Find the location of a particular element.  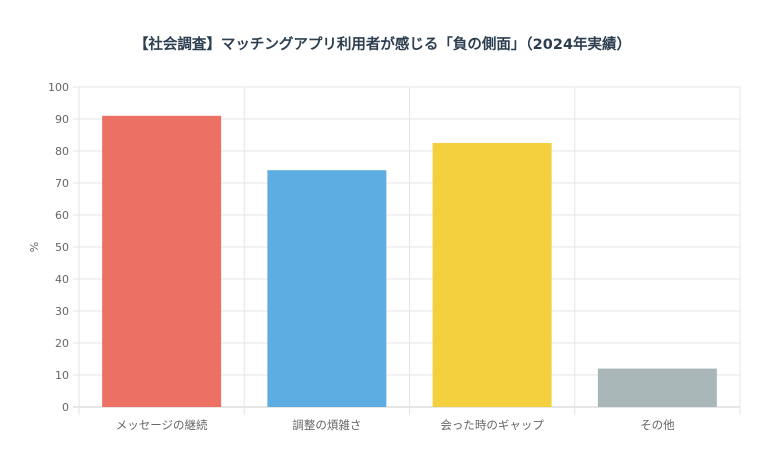

x-tick-label: その他 is located at coordinates (657, 425).